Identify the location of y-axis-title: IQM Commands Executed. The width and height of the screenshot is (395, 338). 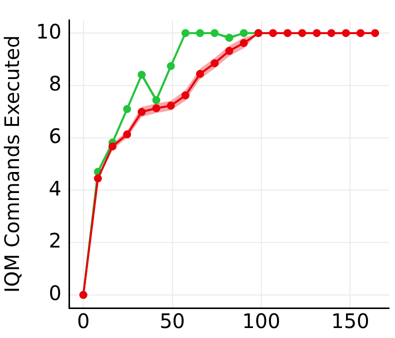
(12, 164).